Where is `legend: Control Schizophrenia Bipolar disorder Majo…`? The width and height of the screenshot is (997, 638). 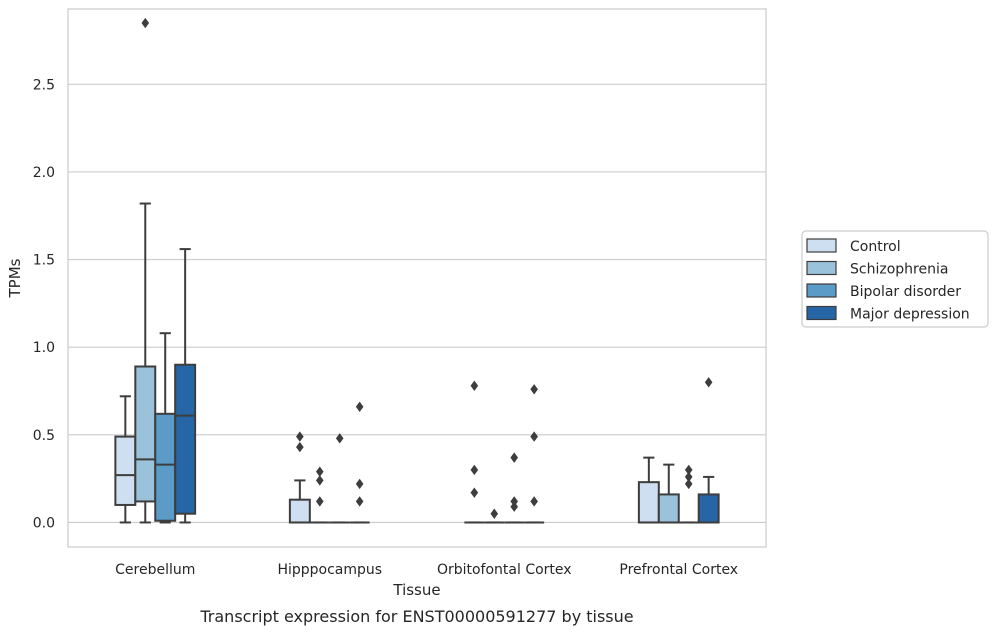 legend: Control Schizophrenia Bipolar disorder Majo… is located at coordinates (895, 279).